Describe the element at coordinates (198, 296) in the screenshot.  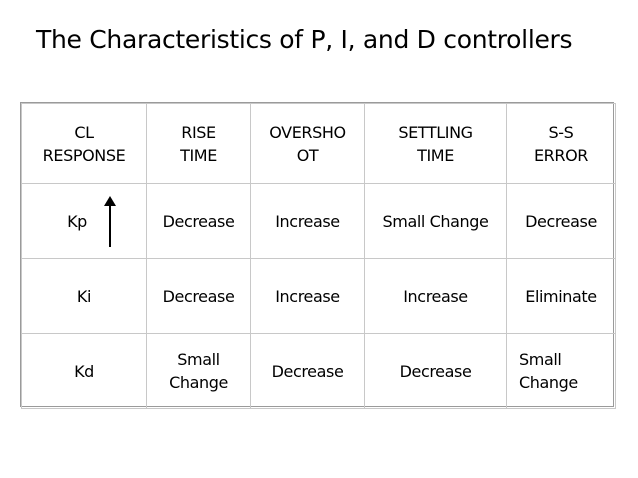
I see `cell-ki-rise-time: Decrease` at that location.